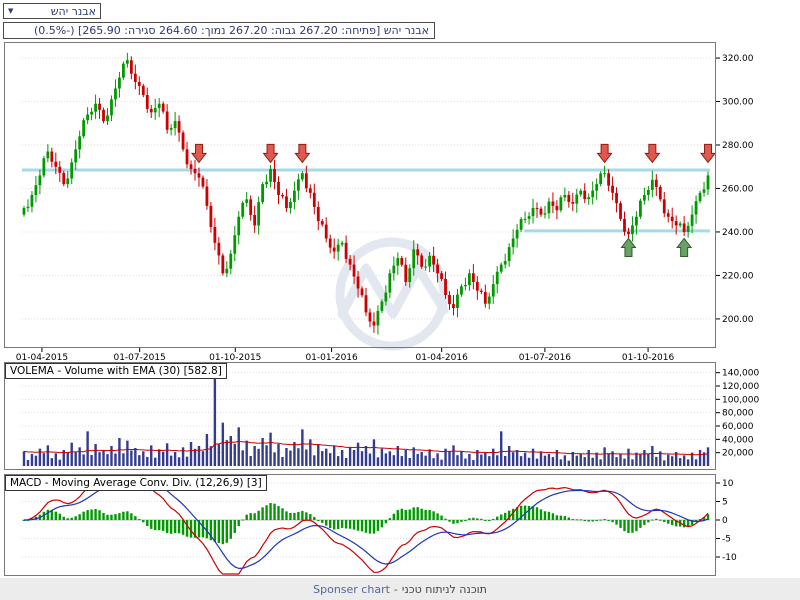 The height and width of the screenshot is (600, 800). What do you see at coordinates (728, 484) in the screenshot?
I see `svg-text: 10` at bounding box center [728, 484].